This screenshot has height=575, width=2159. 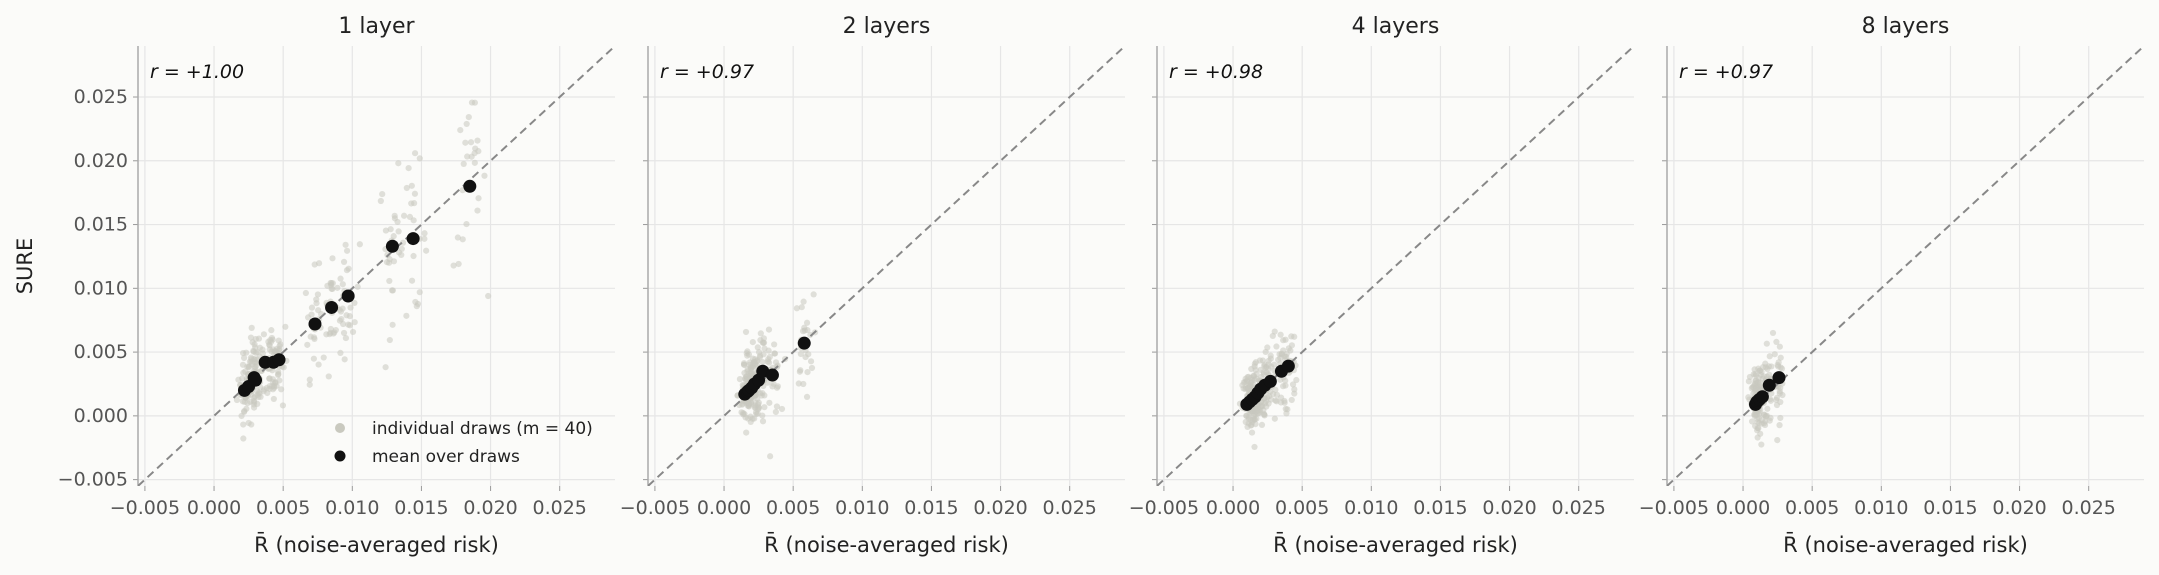 What do you see at coordinates (197, 72) in the screenshot?
I see `r-value: r = +1.00` at bounding box center [197, 72].